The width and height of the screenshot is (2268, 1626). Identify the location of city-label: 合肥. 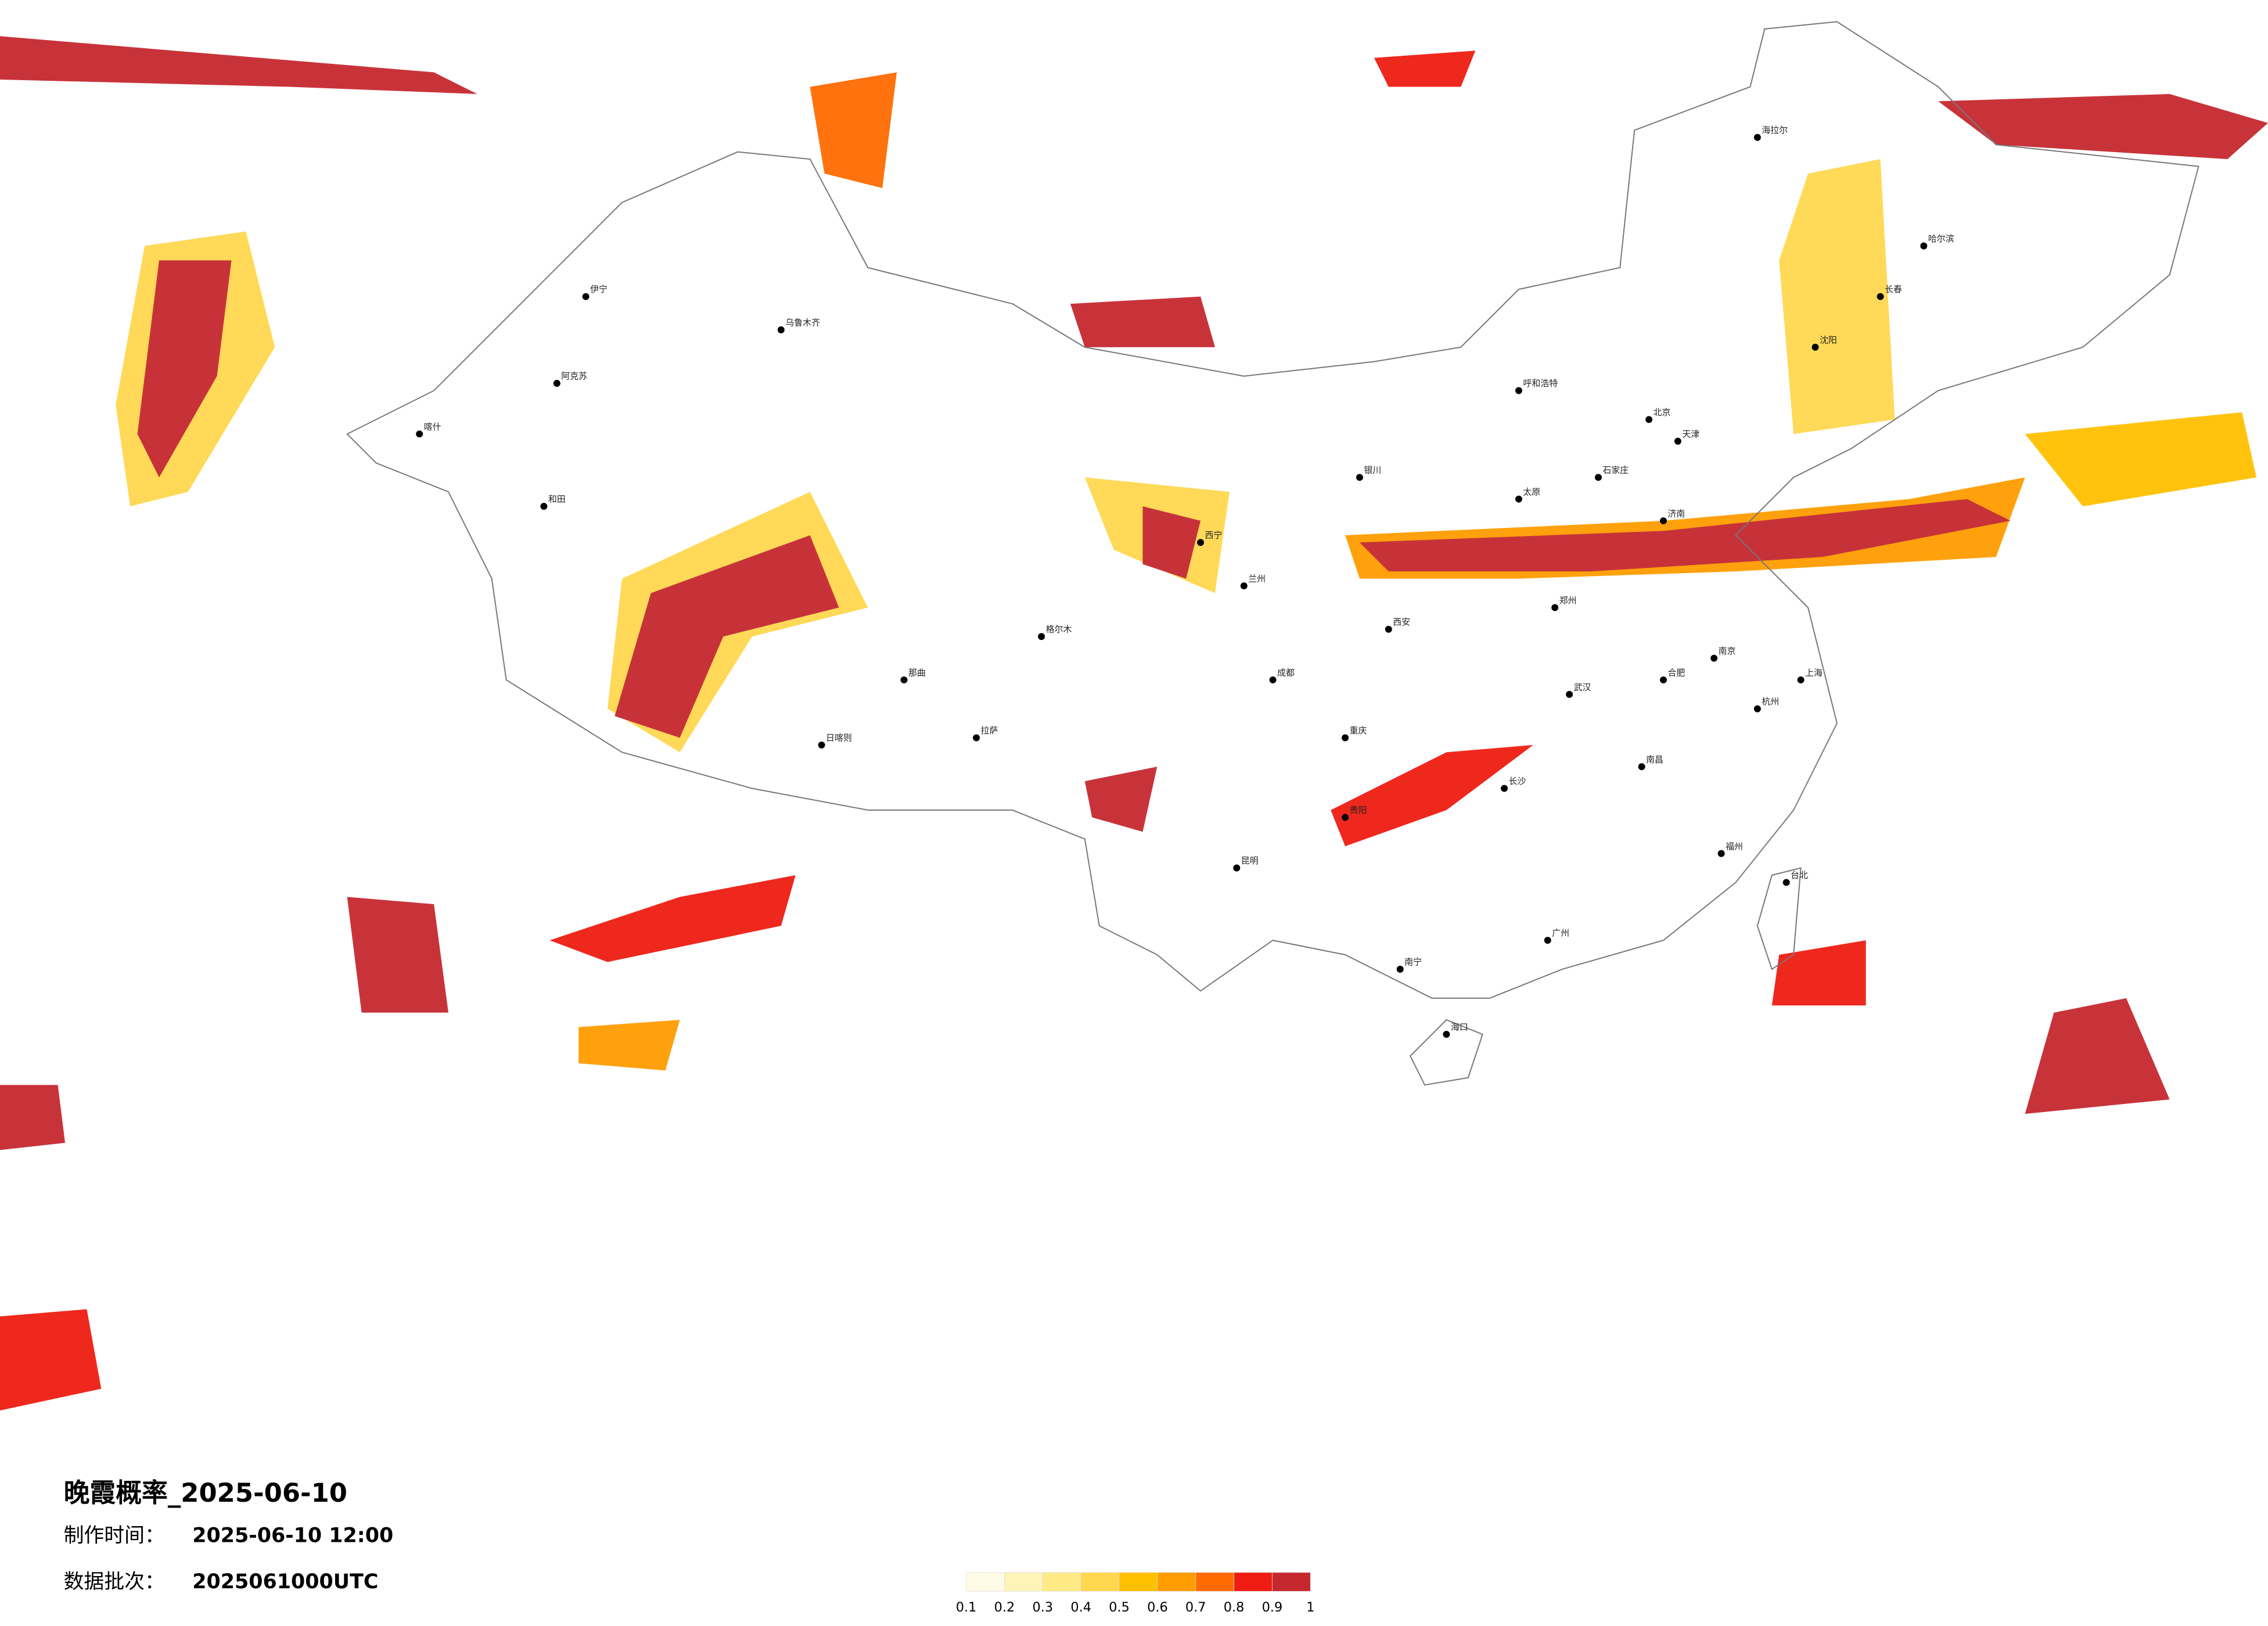
(1676, 672).